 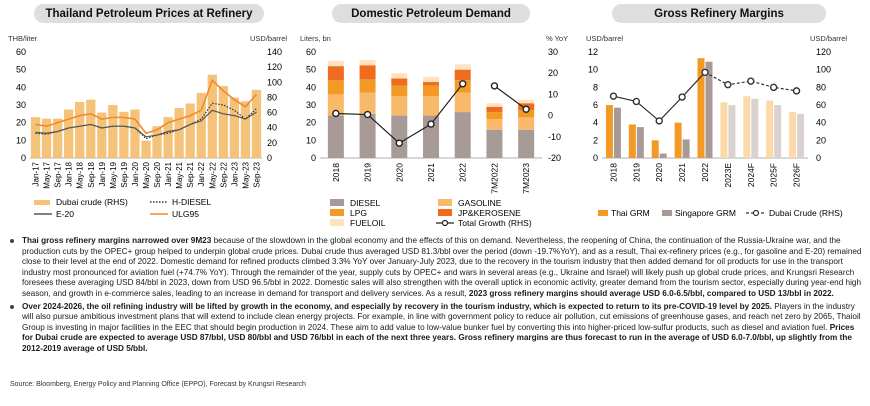 I want to click on y-tick-label: 20, so click(x=311, y=123).